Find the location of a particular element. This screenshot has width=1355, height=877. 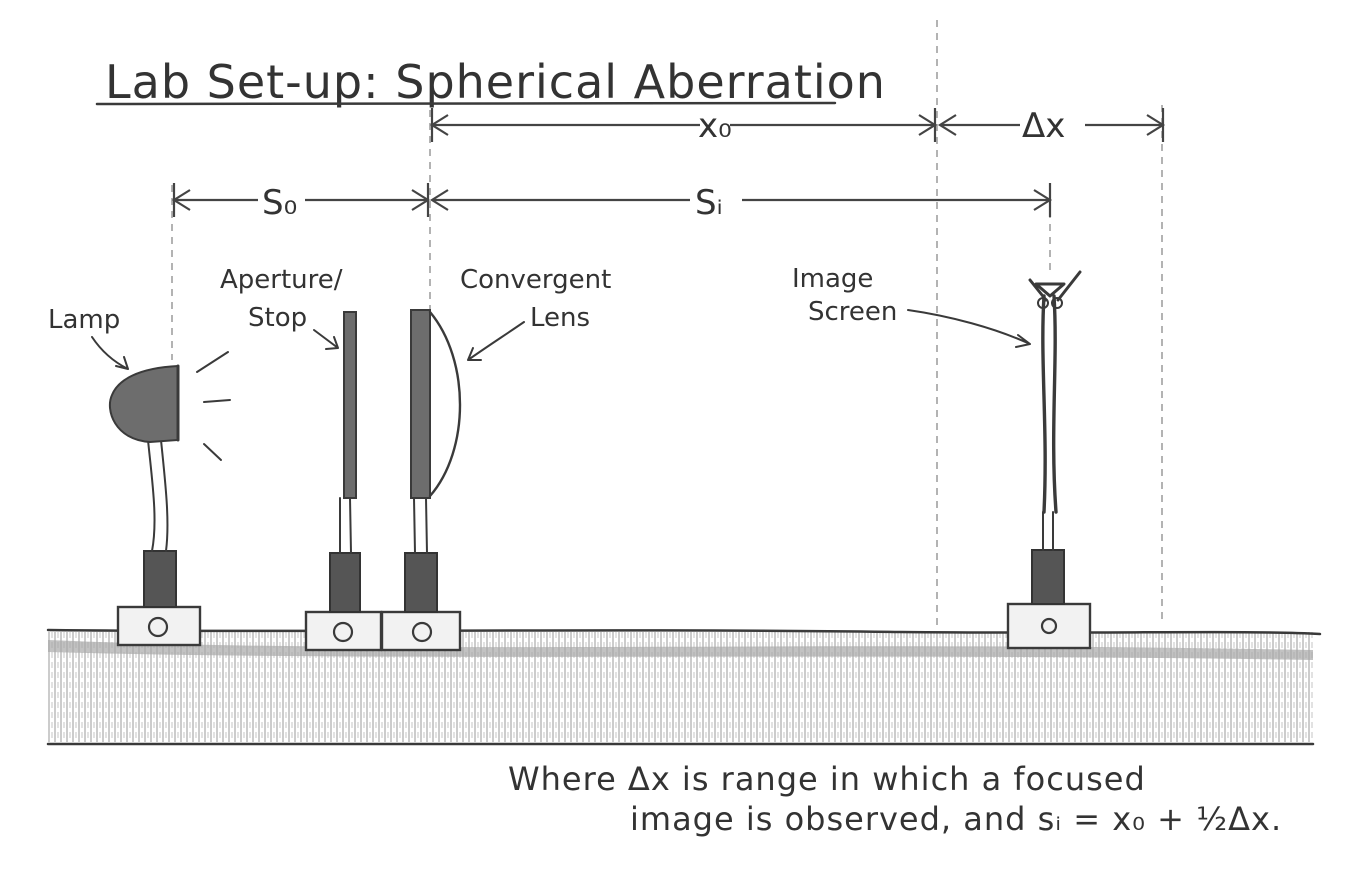

lens-base is located at coordinates (421, 631).